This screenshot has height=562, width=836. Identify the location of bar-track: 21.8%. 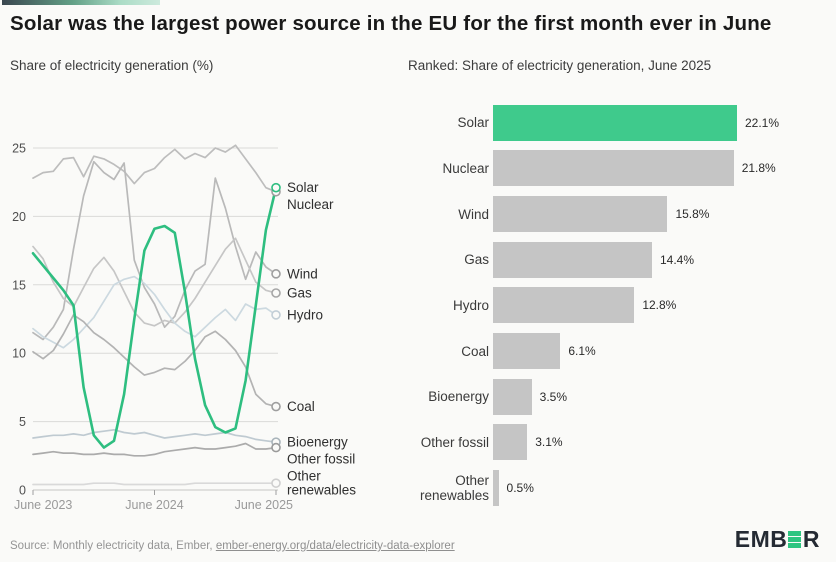
(664, 168).